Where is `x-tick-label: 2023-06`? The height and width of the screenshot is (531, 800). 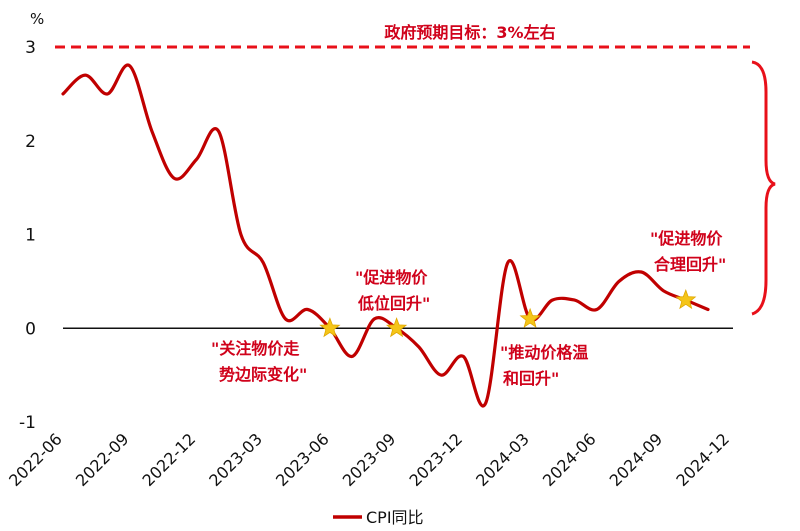
x-tick-label: 2023-06 is located at coordinates (302, 459).